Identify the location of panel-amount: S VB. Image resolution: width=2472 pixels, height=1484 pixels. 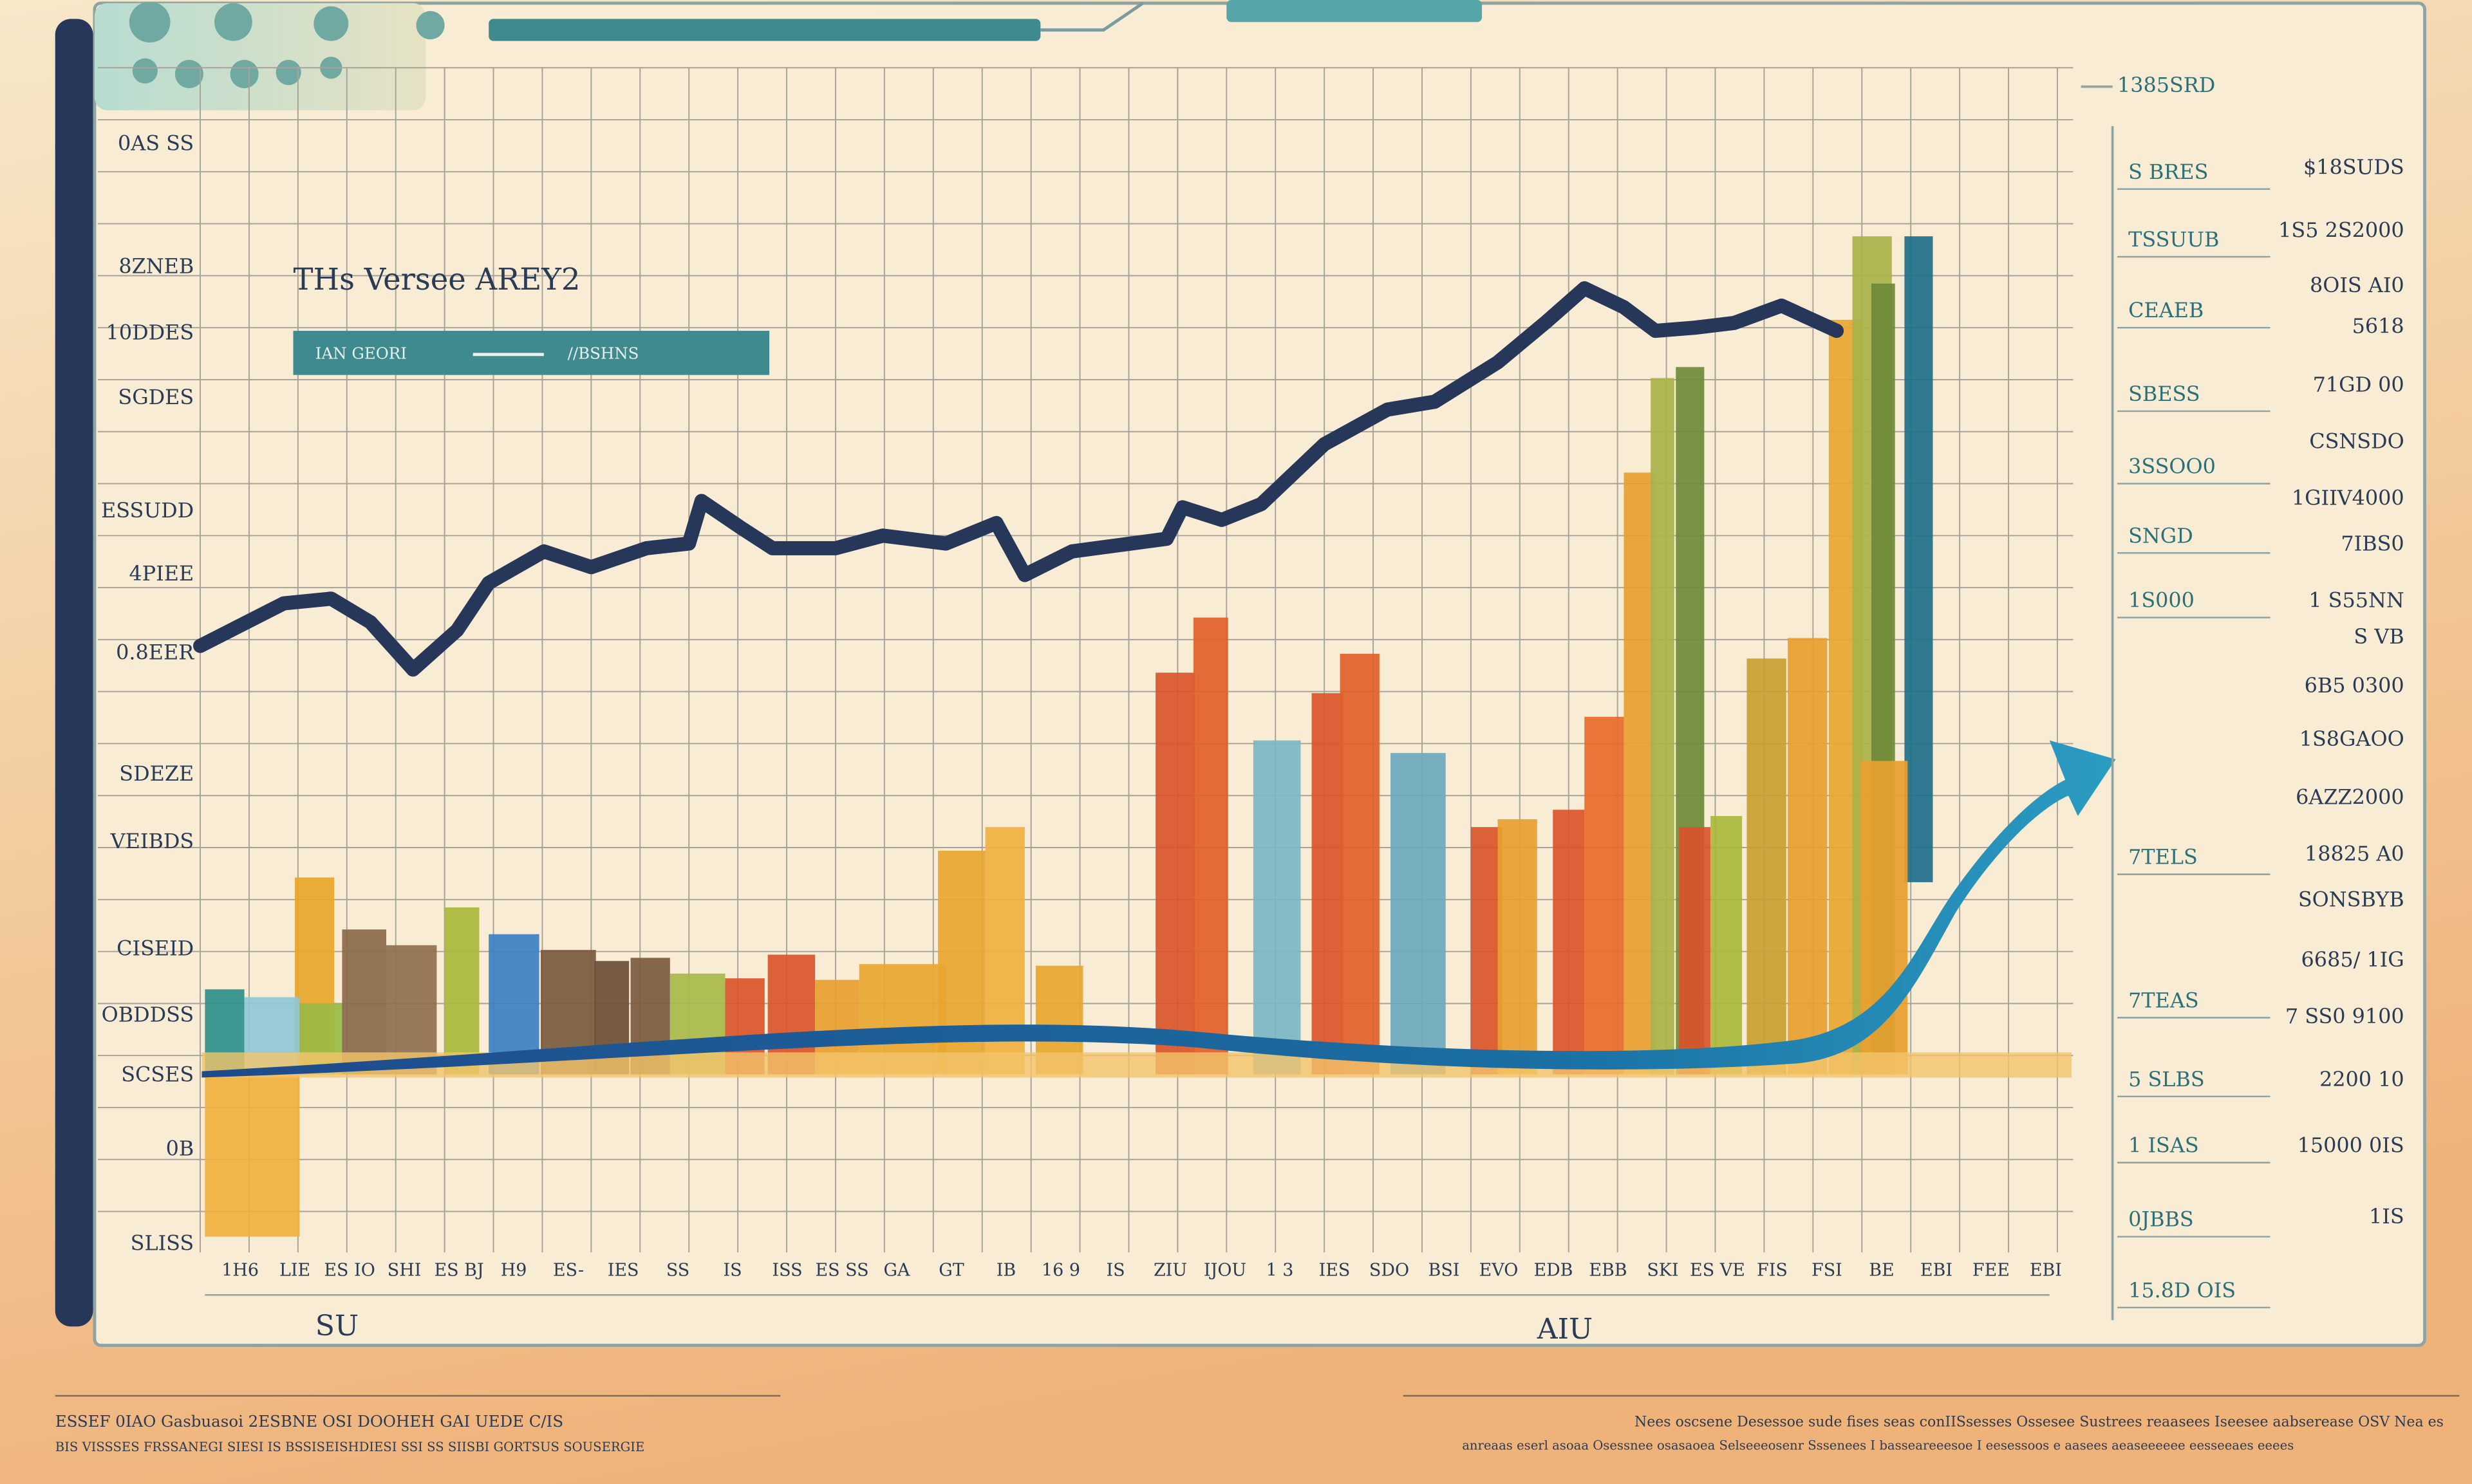
(2379, 636).